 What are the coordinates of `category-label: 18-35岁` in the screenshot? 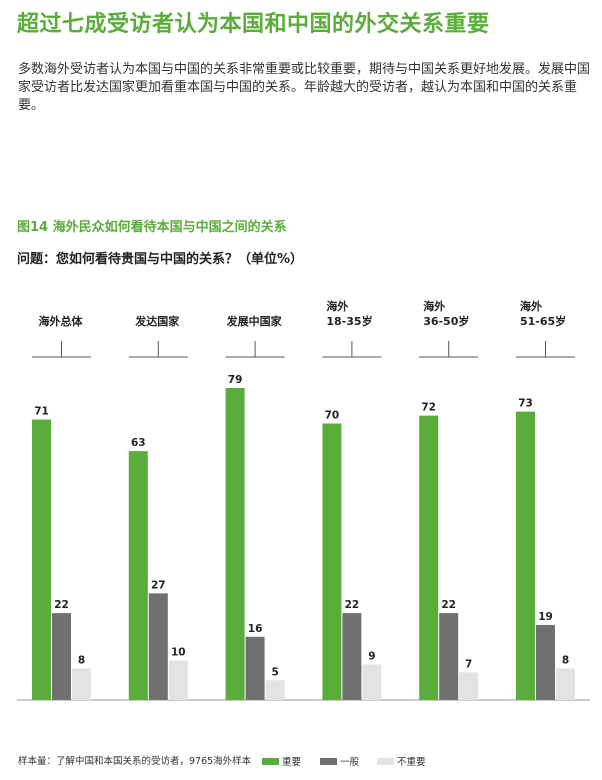 It's located at (349, 321).